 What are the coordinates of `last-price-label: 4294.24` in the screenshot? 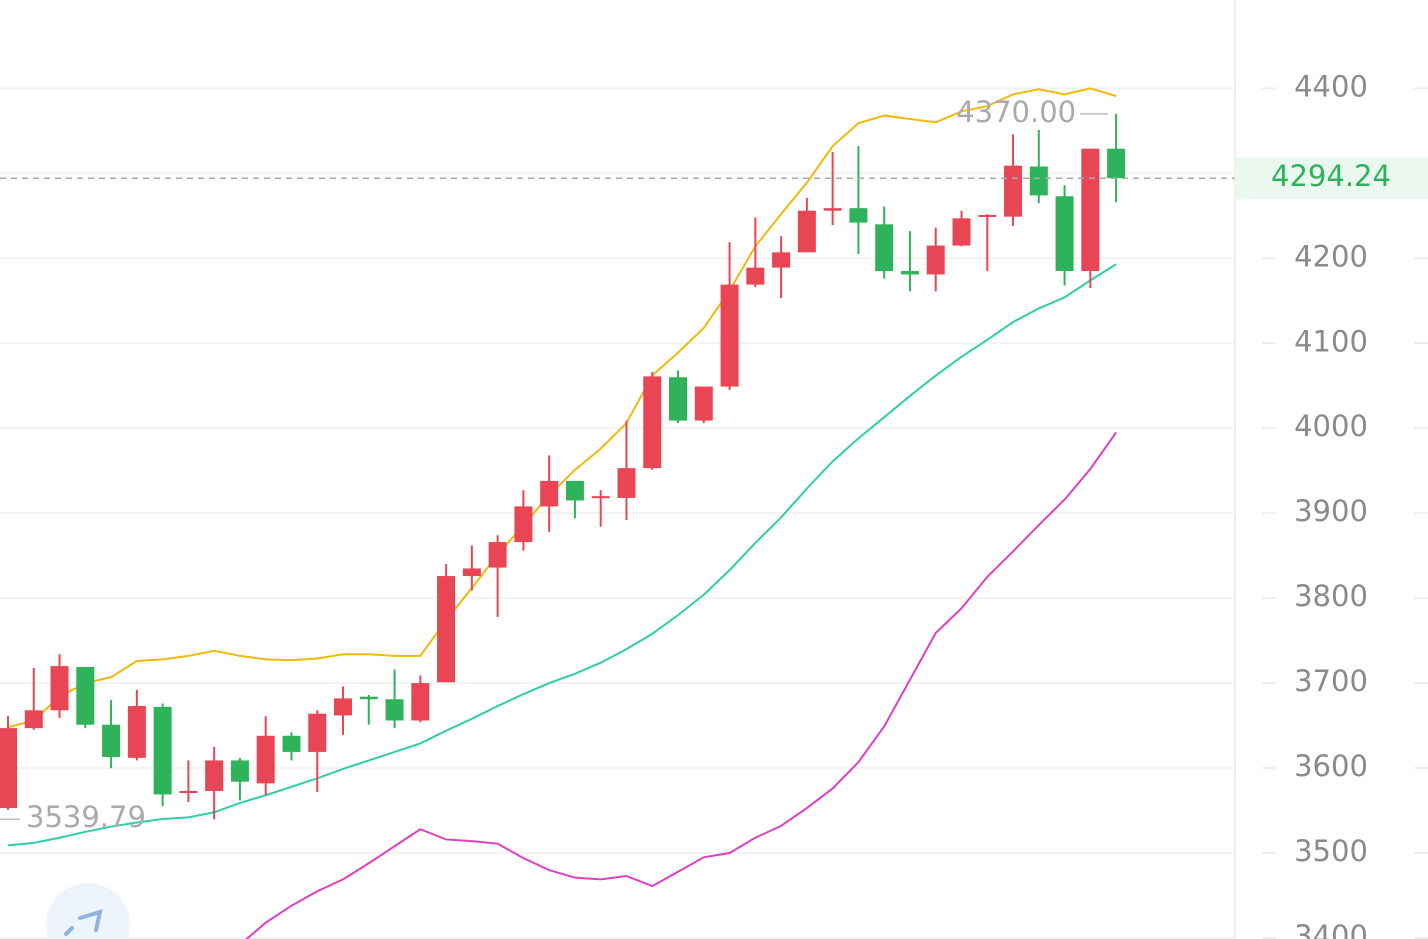 It's located at (1331, 176).